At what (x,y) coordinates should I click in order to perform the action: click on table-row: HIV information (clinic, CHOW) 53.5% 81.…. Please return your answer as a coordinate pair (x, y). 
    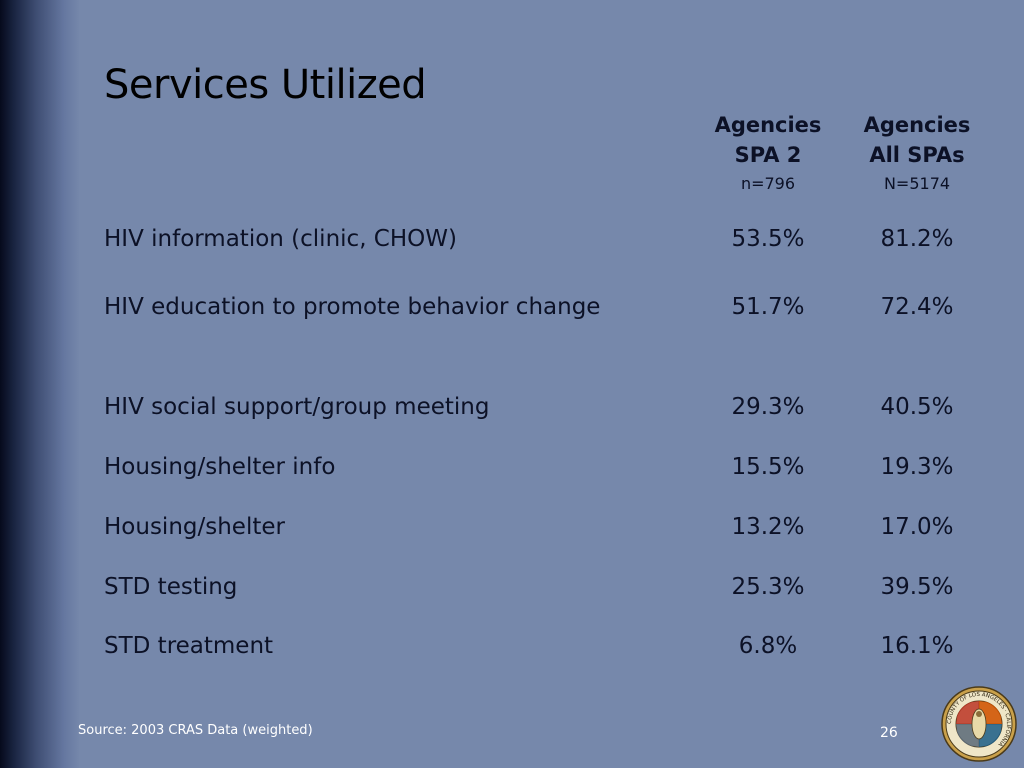
    Looking at the image, I should click on (544, 239).